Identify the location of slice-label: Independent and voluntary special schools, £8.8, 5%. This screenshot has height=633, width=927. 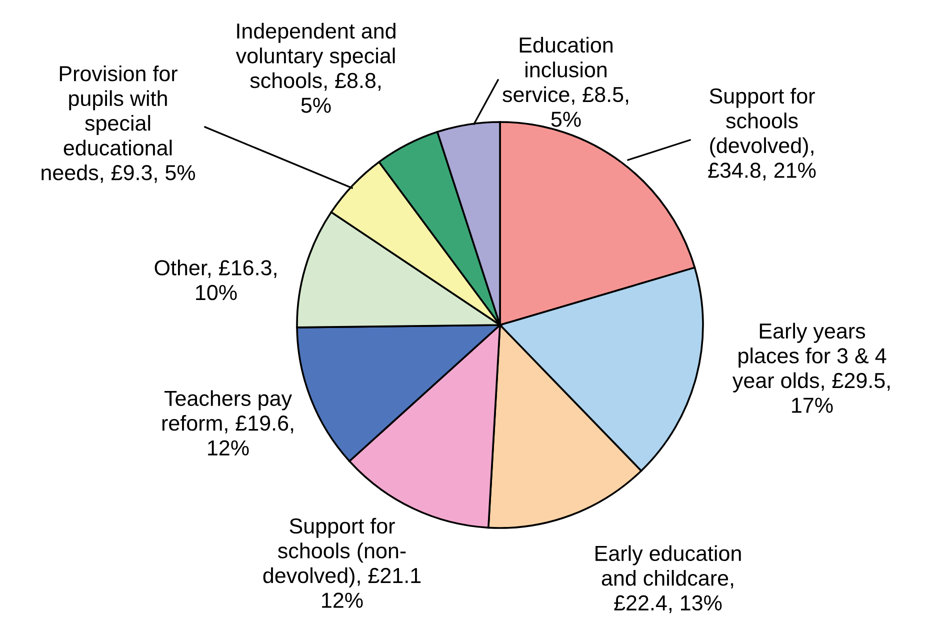
(316, 67).